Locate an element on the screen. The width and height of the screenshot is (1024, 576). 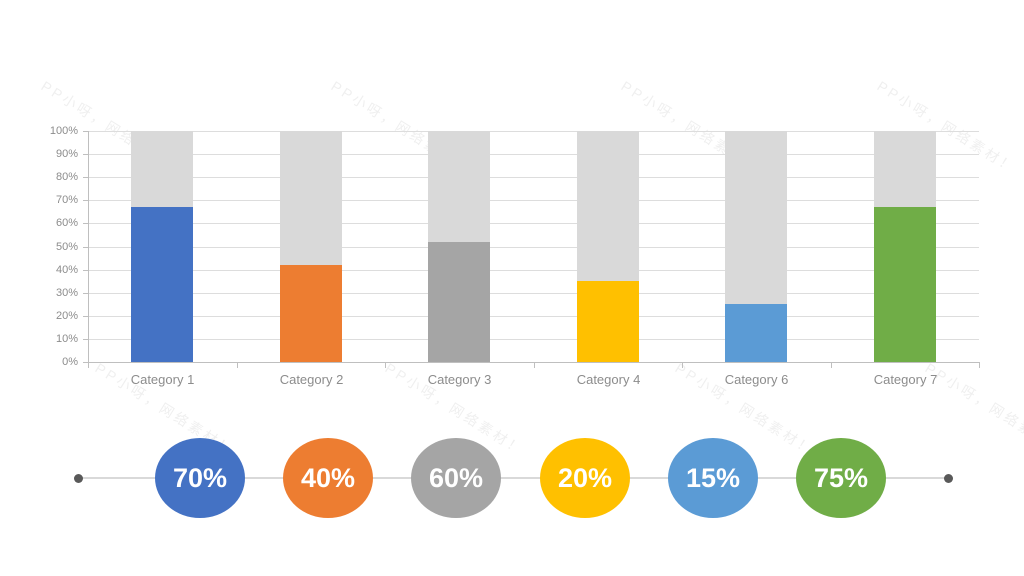
y-axis-line is located at coordinates (88, 247).